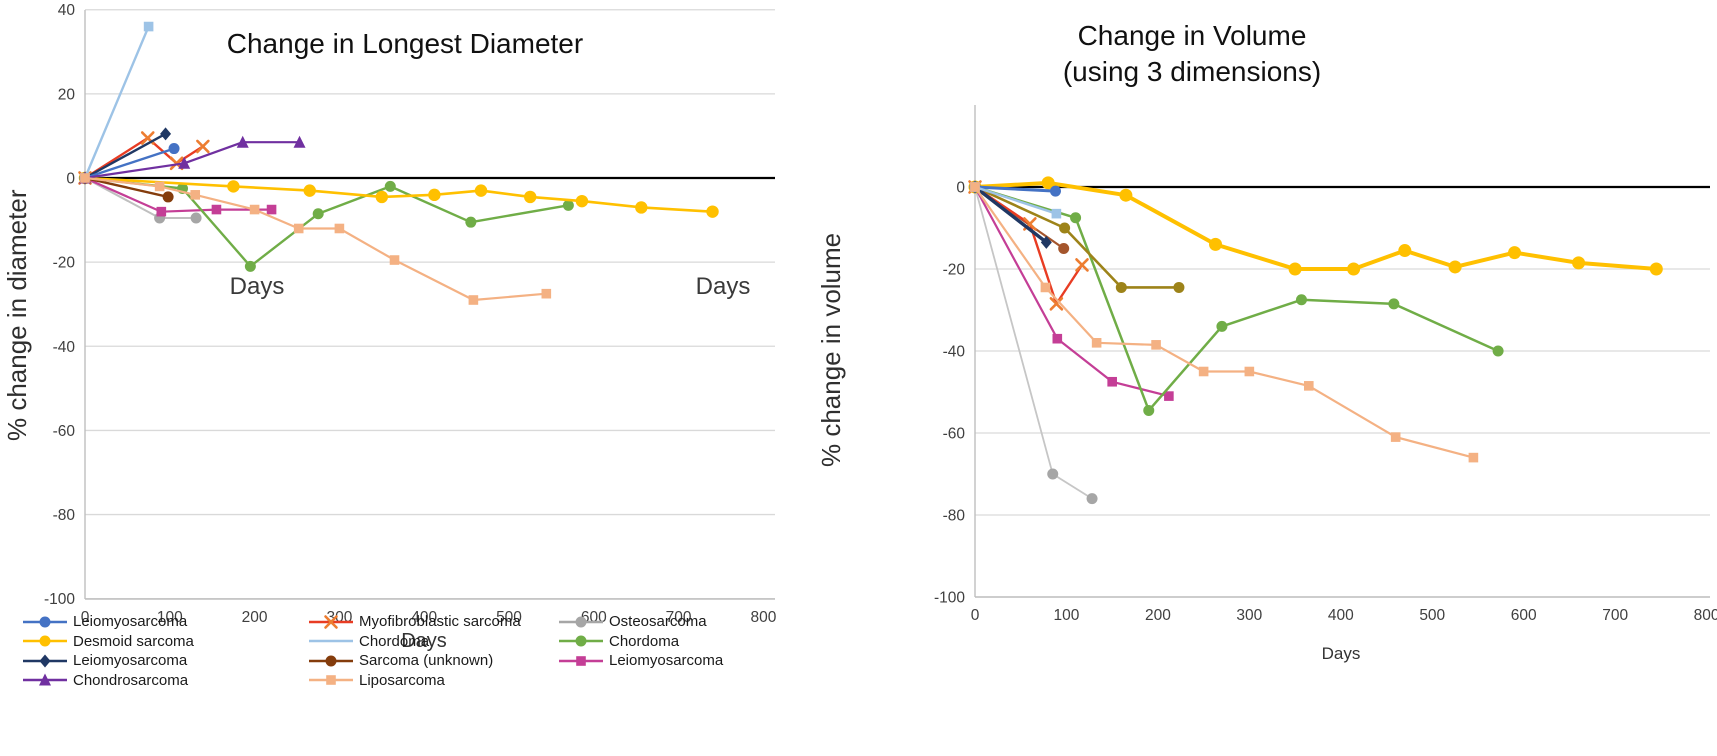 The width and height of the screenshot is (1717, 756). Describe the element at coordinates (17, 315) in the screenshot. I see `left-y-axis-label: % change in diameter` at that location.